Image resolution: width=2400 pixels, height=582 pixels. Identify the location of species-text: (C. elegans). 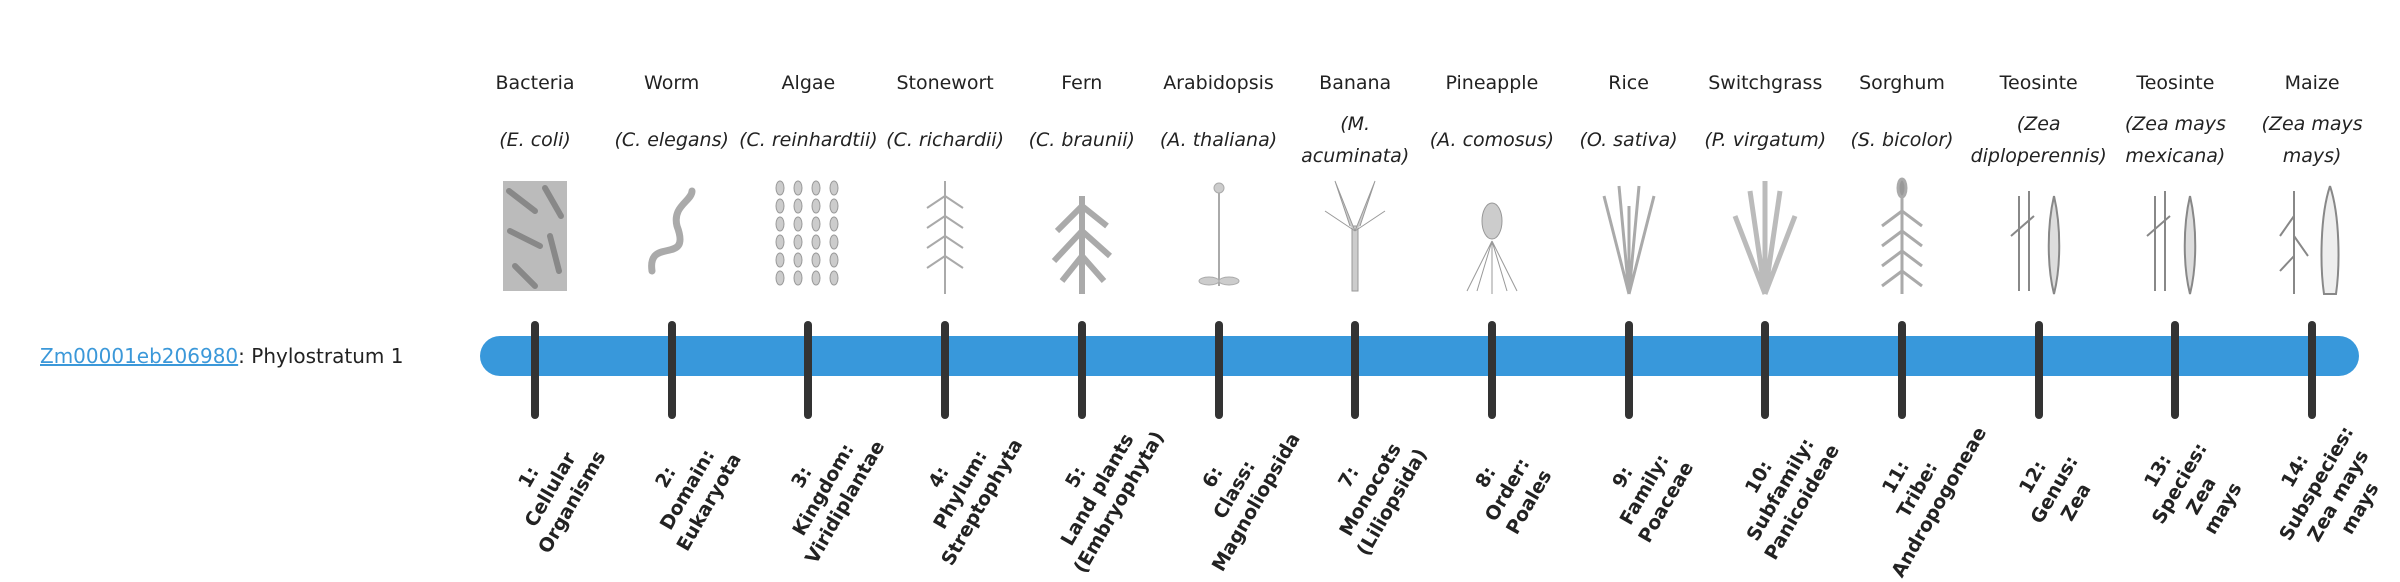
(671, 140).